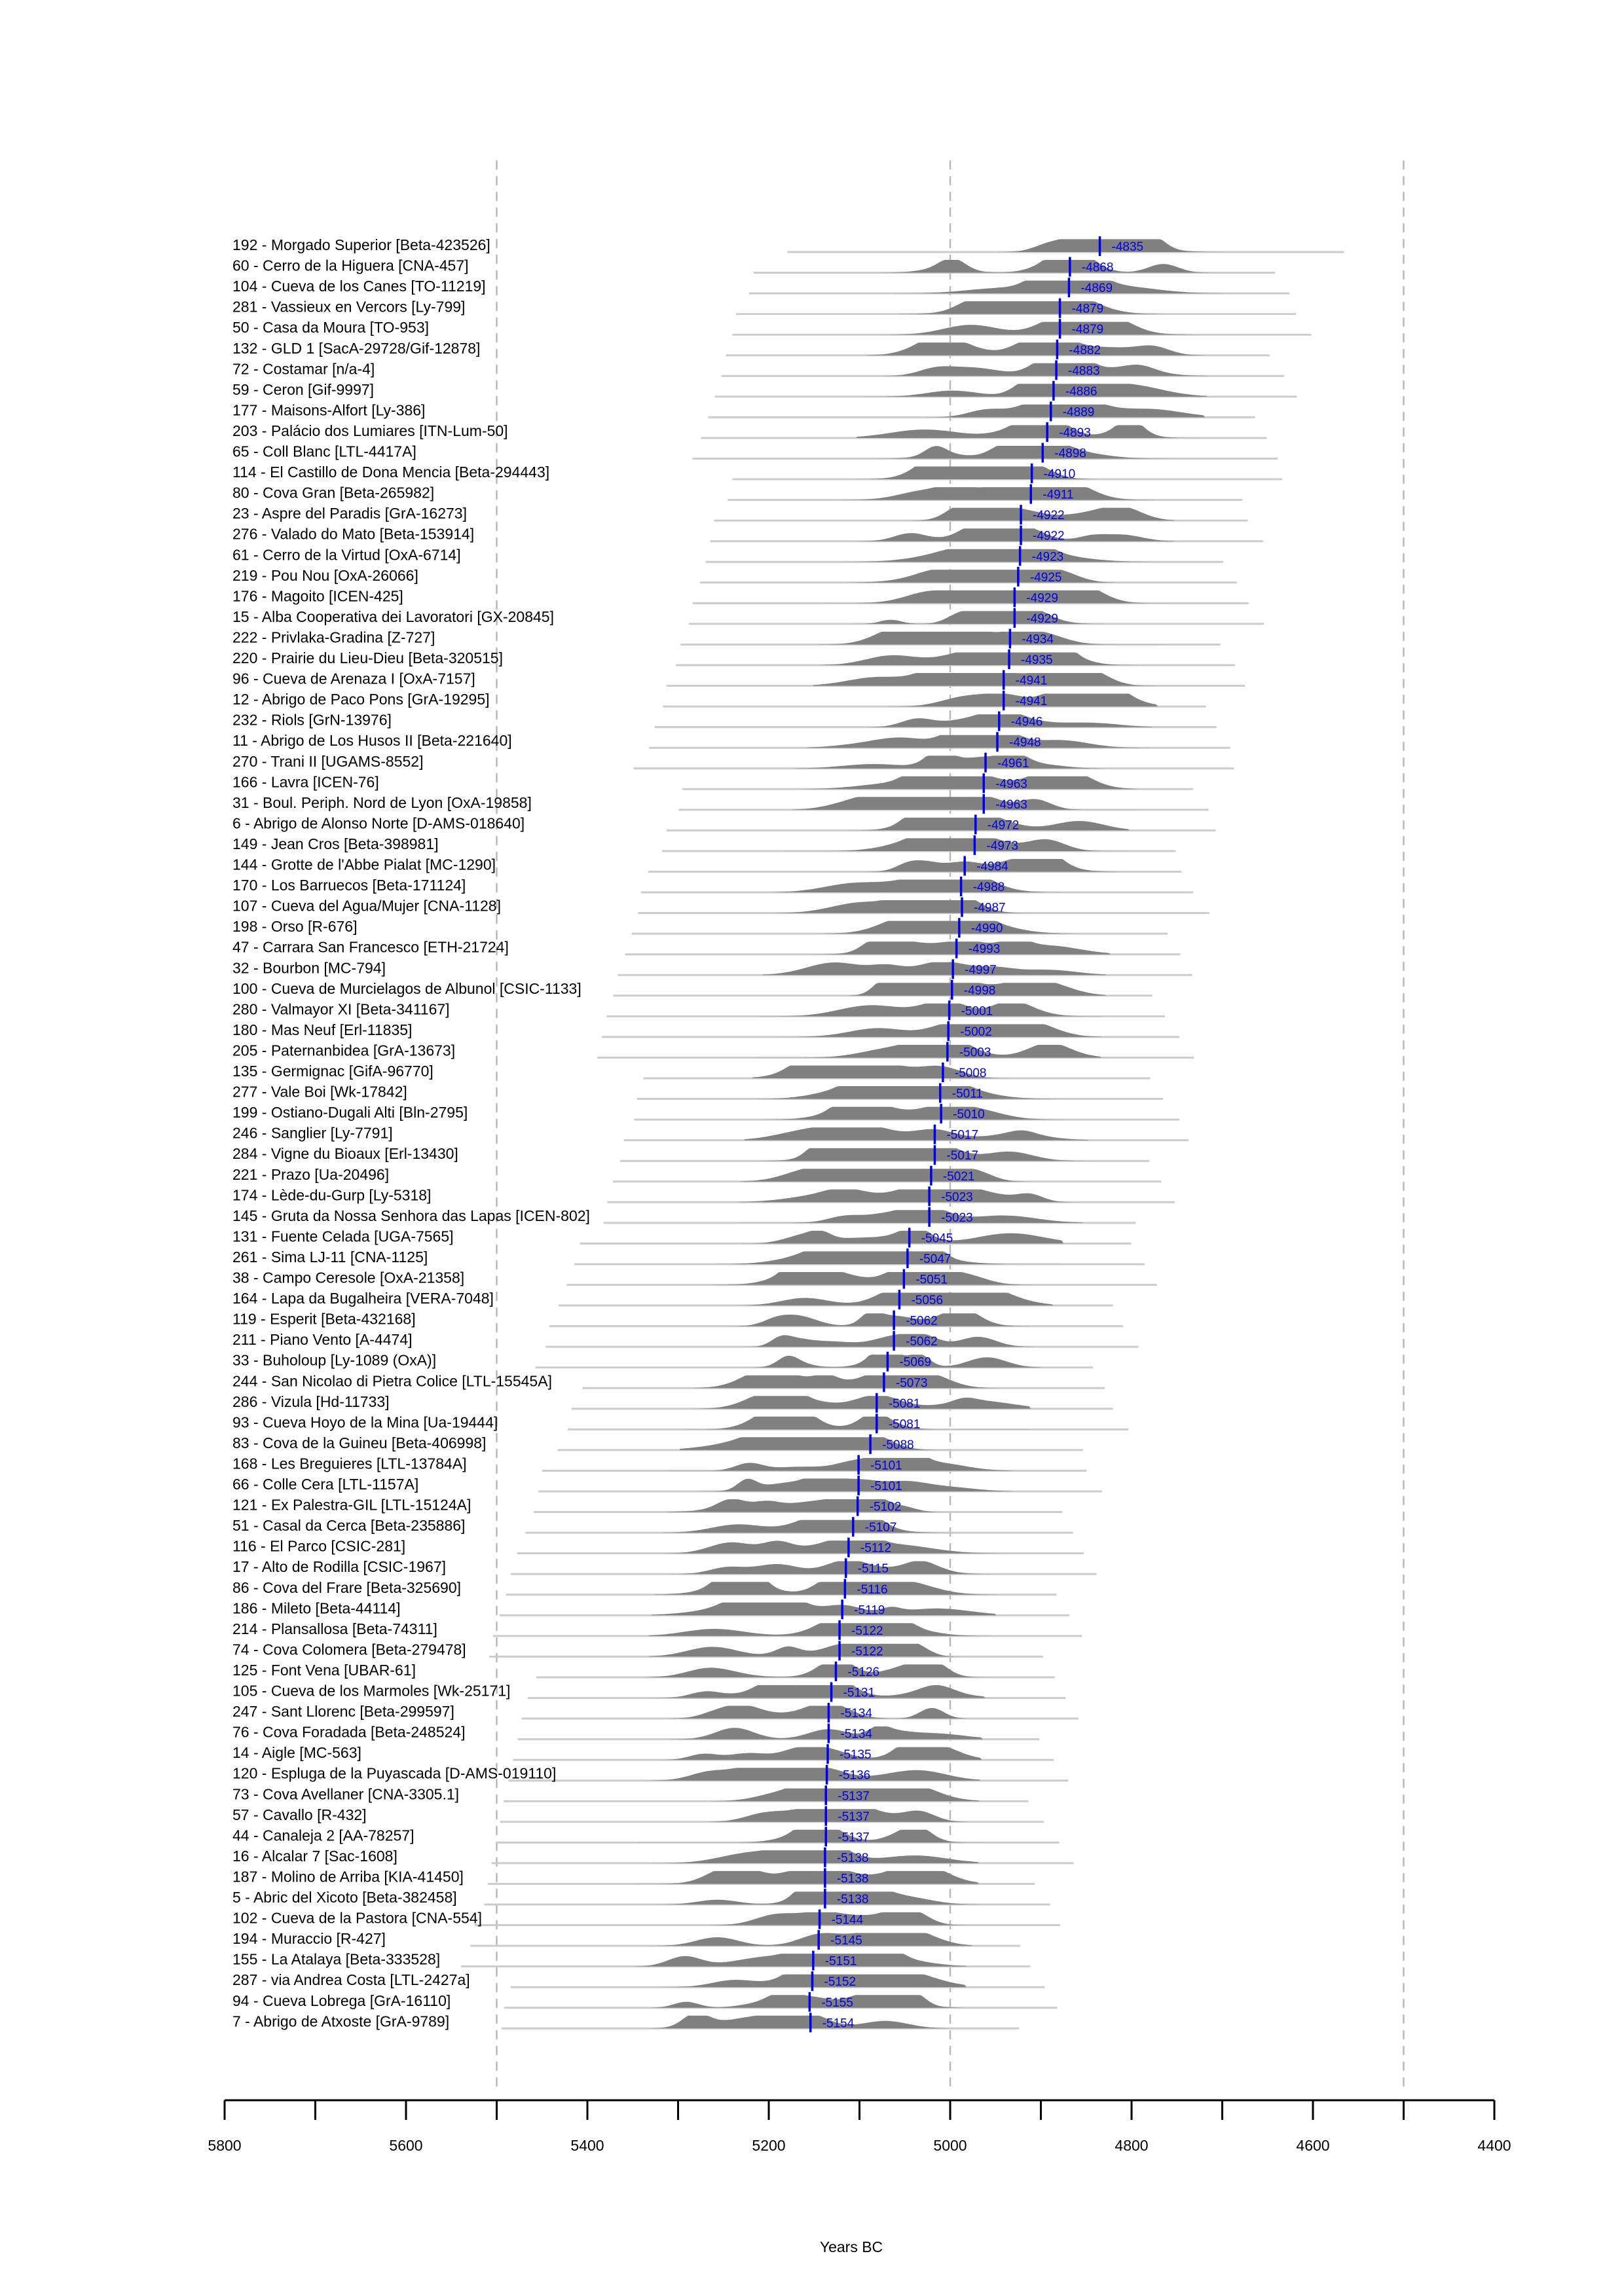 This screenshot has height=2296, width=1624. I want to click on site-label: 220 - Prairie du Lieu-Dieu [Beta-320515], so click(367, 657).